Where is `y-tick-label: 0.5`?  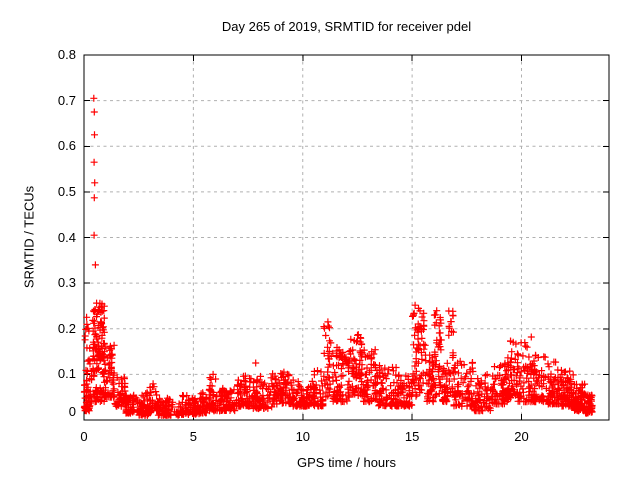 y-tick-label: 0.5 is located at coordinates (66, 191).